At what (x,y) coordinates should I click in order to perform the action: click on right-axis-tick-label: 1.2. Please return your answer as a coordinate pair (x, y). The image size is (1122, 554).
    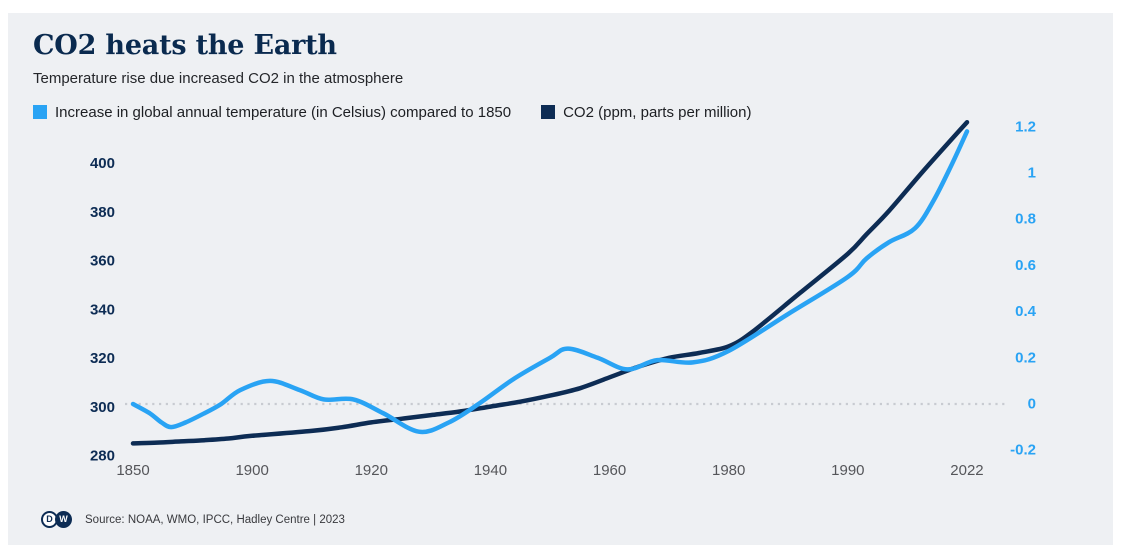
    Looking at the image, I should click on (1025, 126).